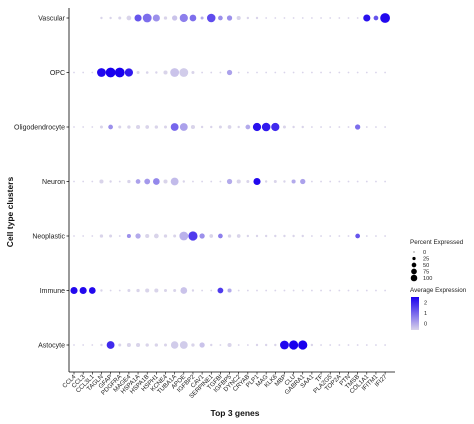  Describe the element at coordinates (247, 290) in the screenshot. I see `dot-immune-cryab` at that location.